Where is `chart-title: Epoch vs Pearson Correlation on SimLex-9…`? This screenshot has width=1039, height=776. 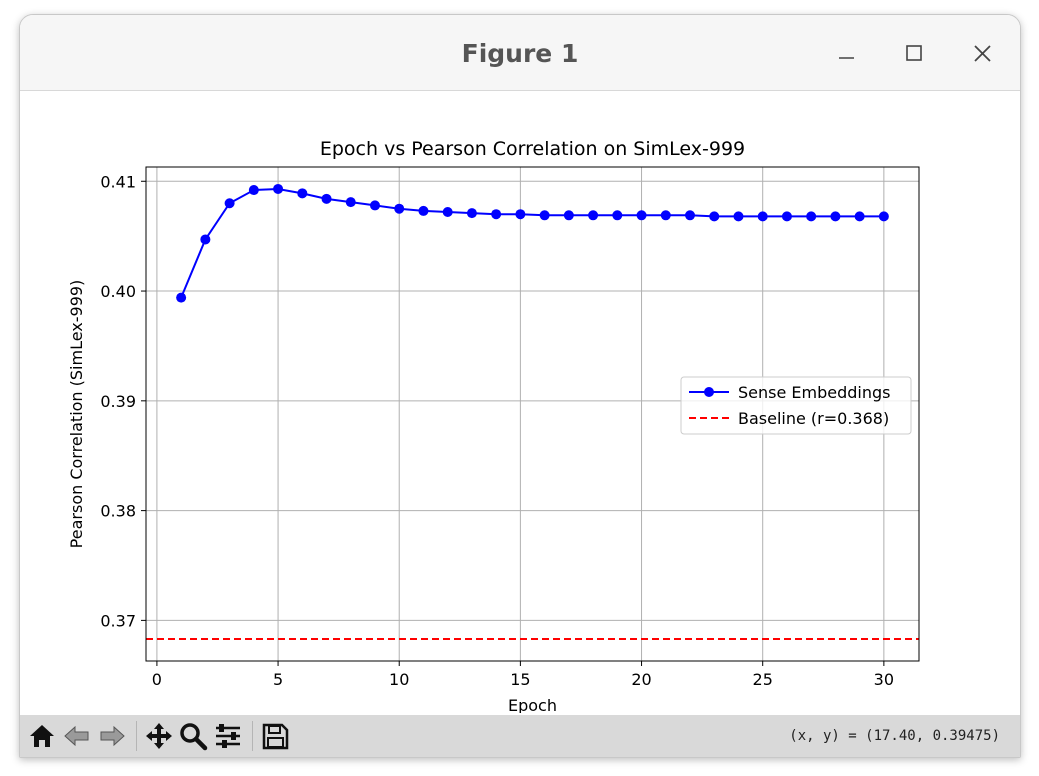
chart-title: Epoch vs Pearson Correlation on SimLex-9… is located at coordinates (532, 149).